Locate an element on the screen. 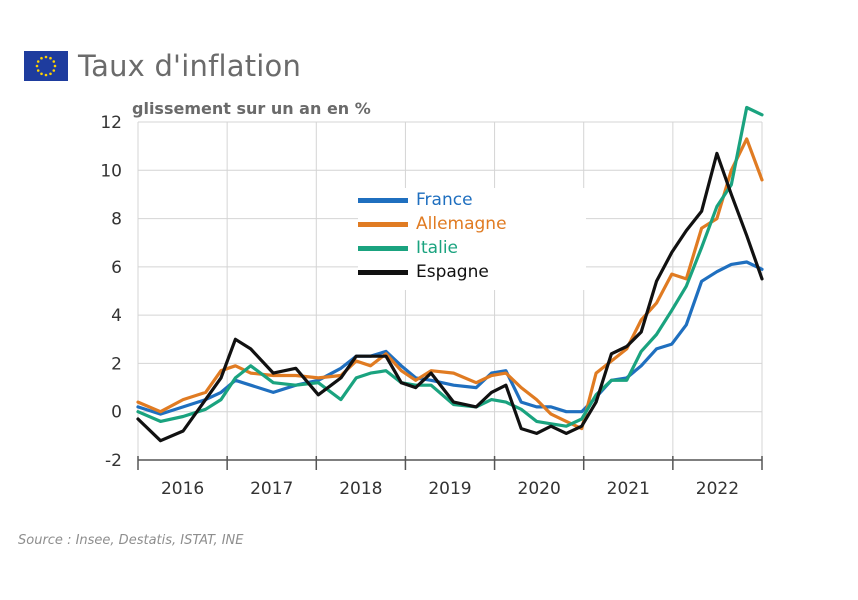  eu-flag-icon is located at coordinates (46, 66).